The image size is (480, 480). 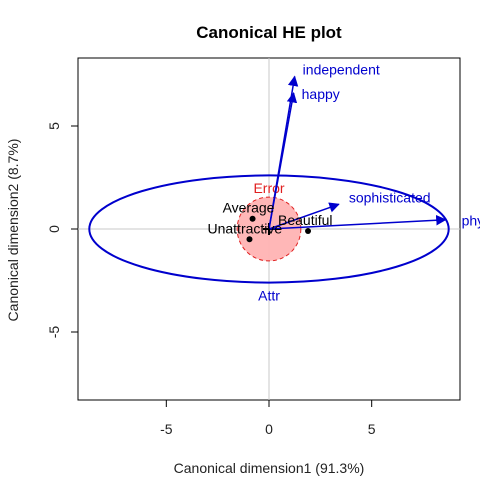 What do you see at coordinates (390, 197) in the screenshot?
I see `vector-label-sophisticated: sophisticated` at bounding box center [390, 197].